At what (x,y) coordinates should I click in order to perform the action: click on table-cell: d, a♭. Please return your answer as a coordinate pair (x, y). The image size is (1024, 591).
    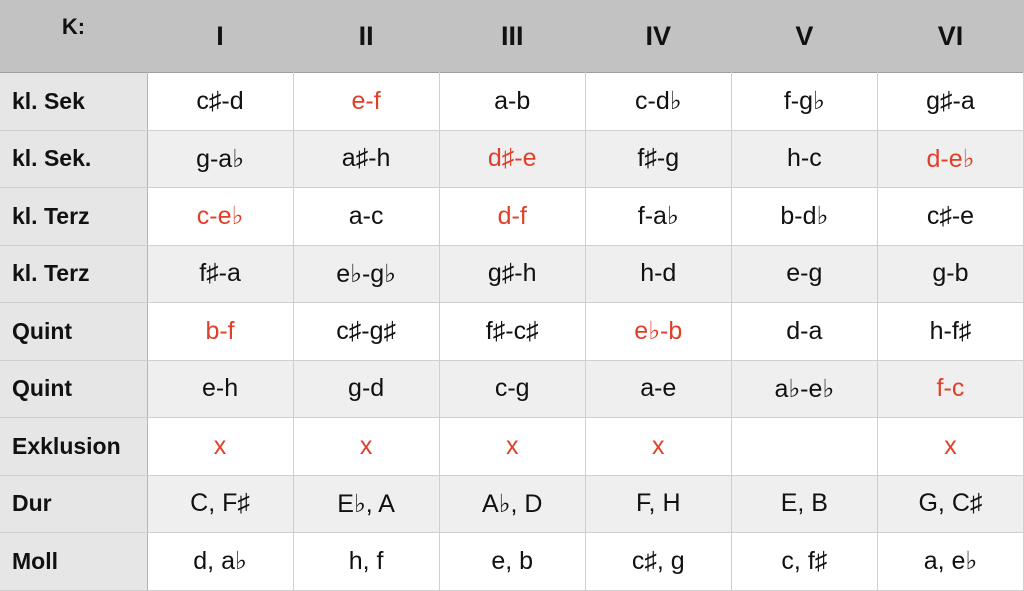
    Looking at the image, I should click on (220, 561).